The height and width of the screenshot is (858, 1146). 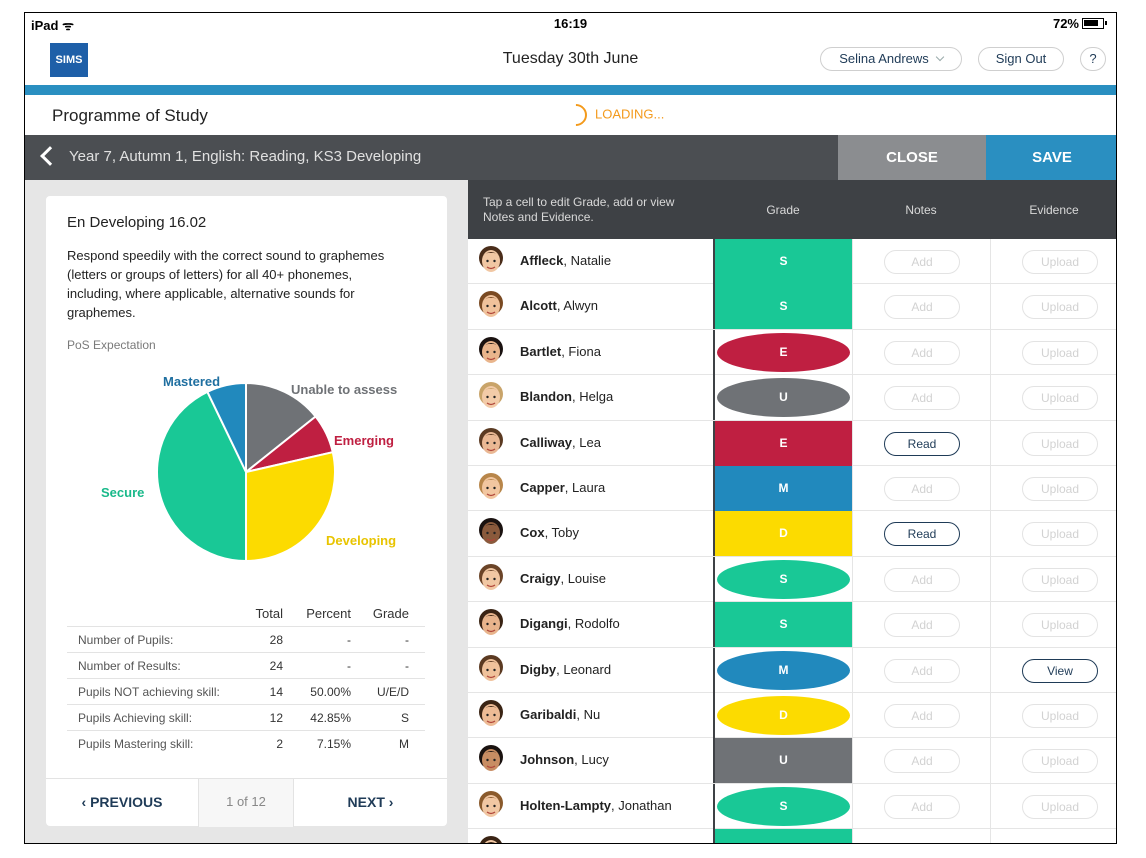 I want to click on table-row: Blandon, Helga U Add Upload, so click(x=792, y=398).